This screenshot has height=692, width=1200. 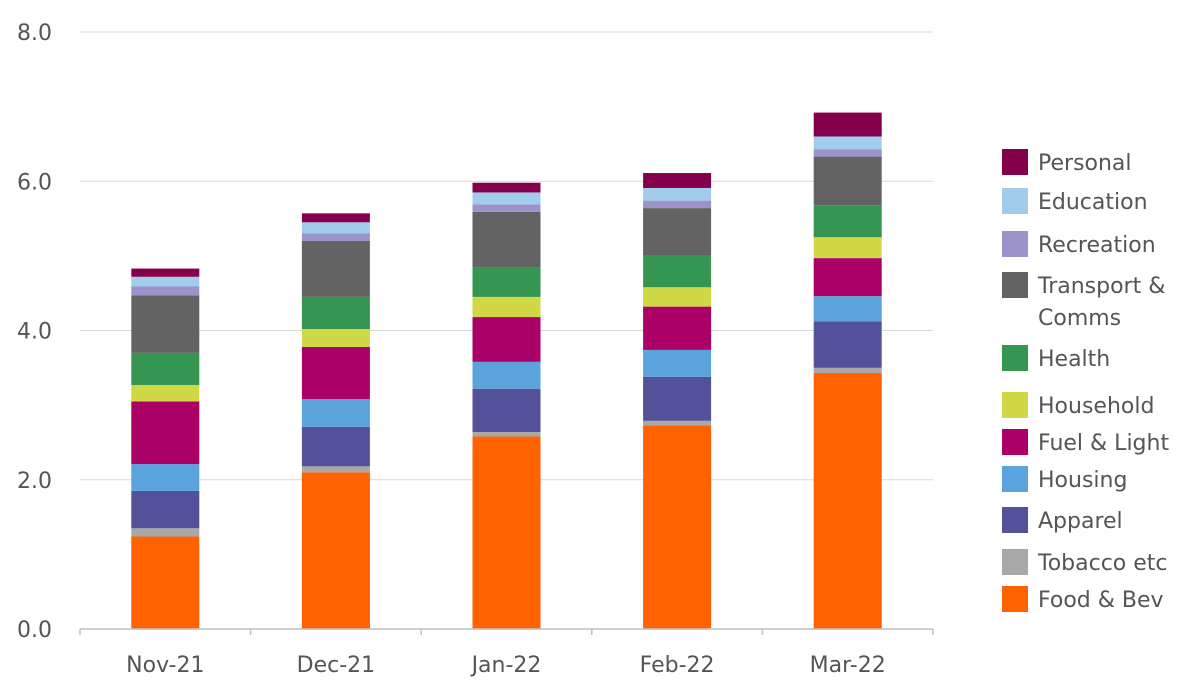 I want to click on x-axis-tick-labels: Nov-21 Dec-21 Jan-22 Feb-22 Mar-22, so click(x=506, y=665).